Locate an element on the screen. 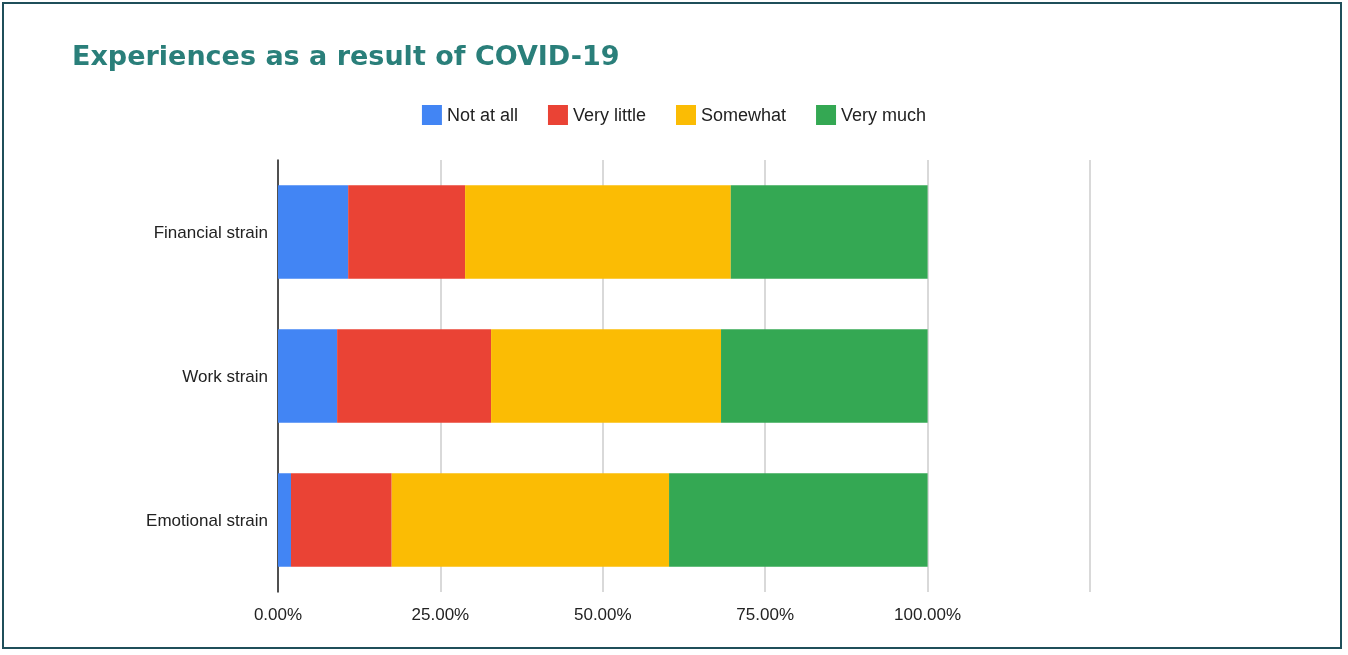 Image resolution: width=1348 pixels, height=655 pixels. y-tick-label: Emotional strain is located at coordinates (207, 520).